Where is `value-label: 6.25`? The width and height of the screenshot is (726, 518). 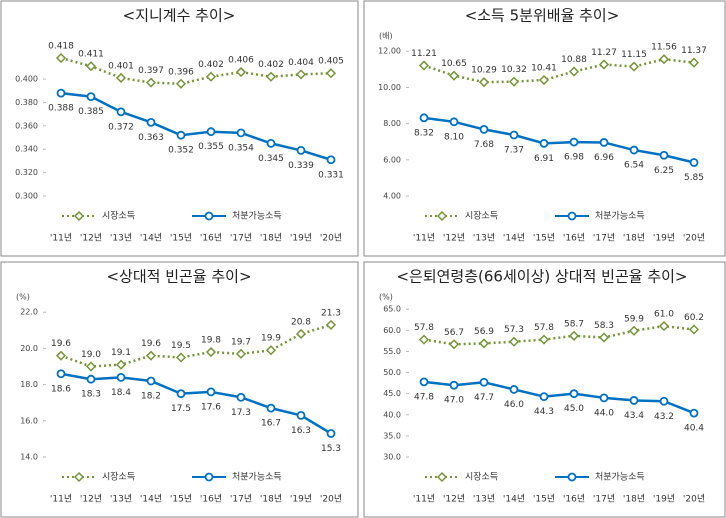 value-label: 6.25 is located at coordinates (664, 171).